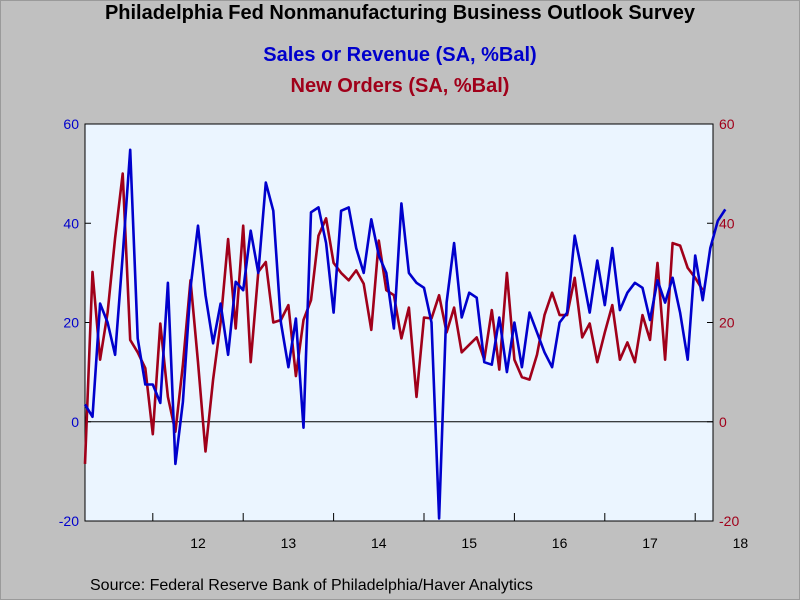  What do you see at coordinates (379, 543) in the screenshot?
I see `x-tick-label: 14` at bounding box center [379, 543].